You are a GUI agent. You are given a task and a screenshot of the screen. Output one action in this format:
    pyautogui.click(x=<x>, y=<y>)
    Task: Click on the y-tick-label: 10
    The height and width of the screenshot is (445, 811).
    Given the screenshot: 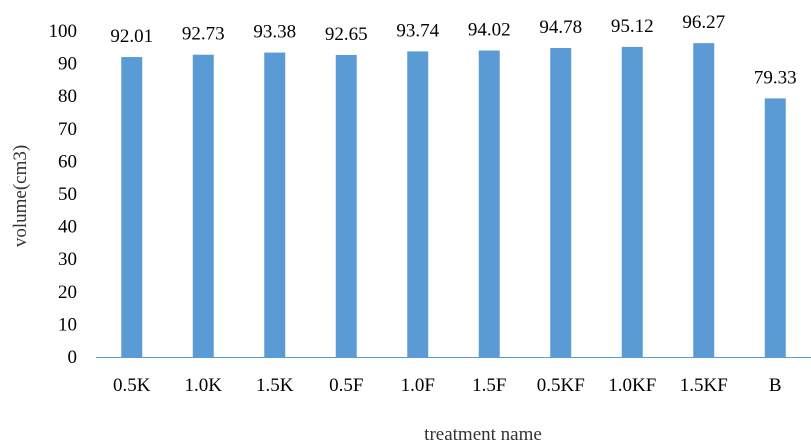 What is the action you would take?
    pyautogui.click(x=67, y=324)
    